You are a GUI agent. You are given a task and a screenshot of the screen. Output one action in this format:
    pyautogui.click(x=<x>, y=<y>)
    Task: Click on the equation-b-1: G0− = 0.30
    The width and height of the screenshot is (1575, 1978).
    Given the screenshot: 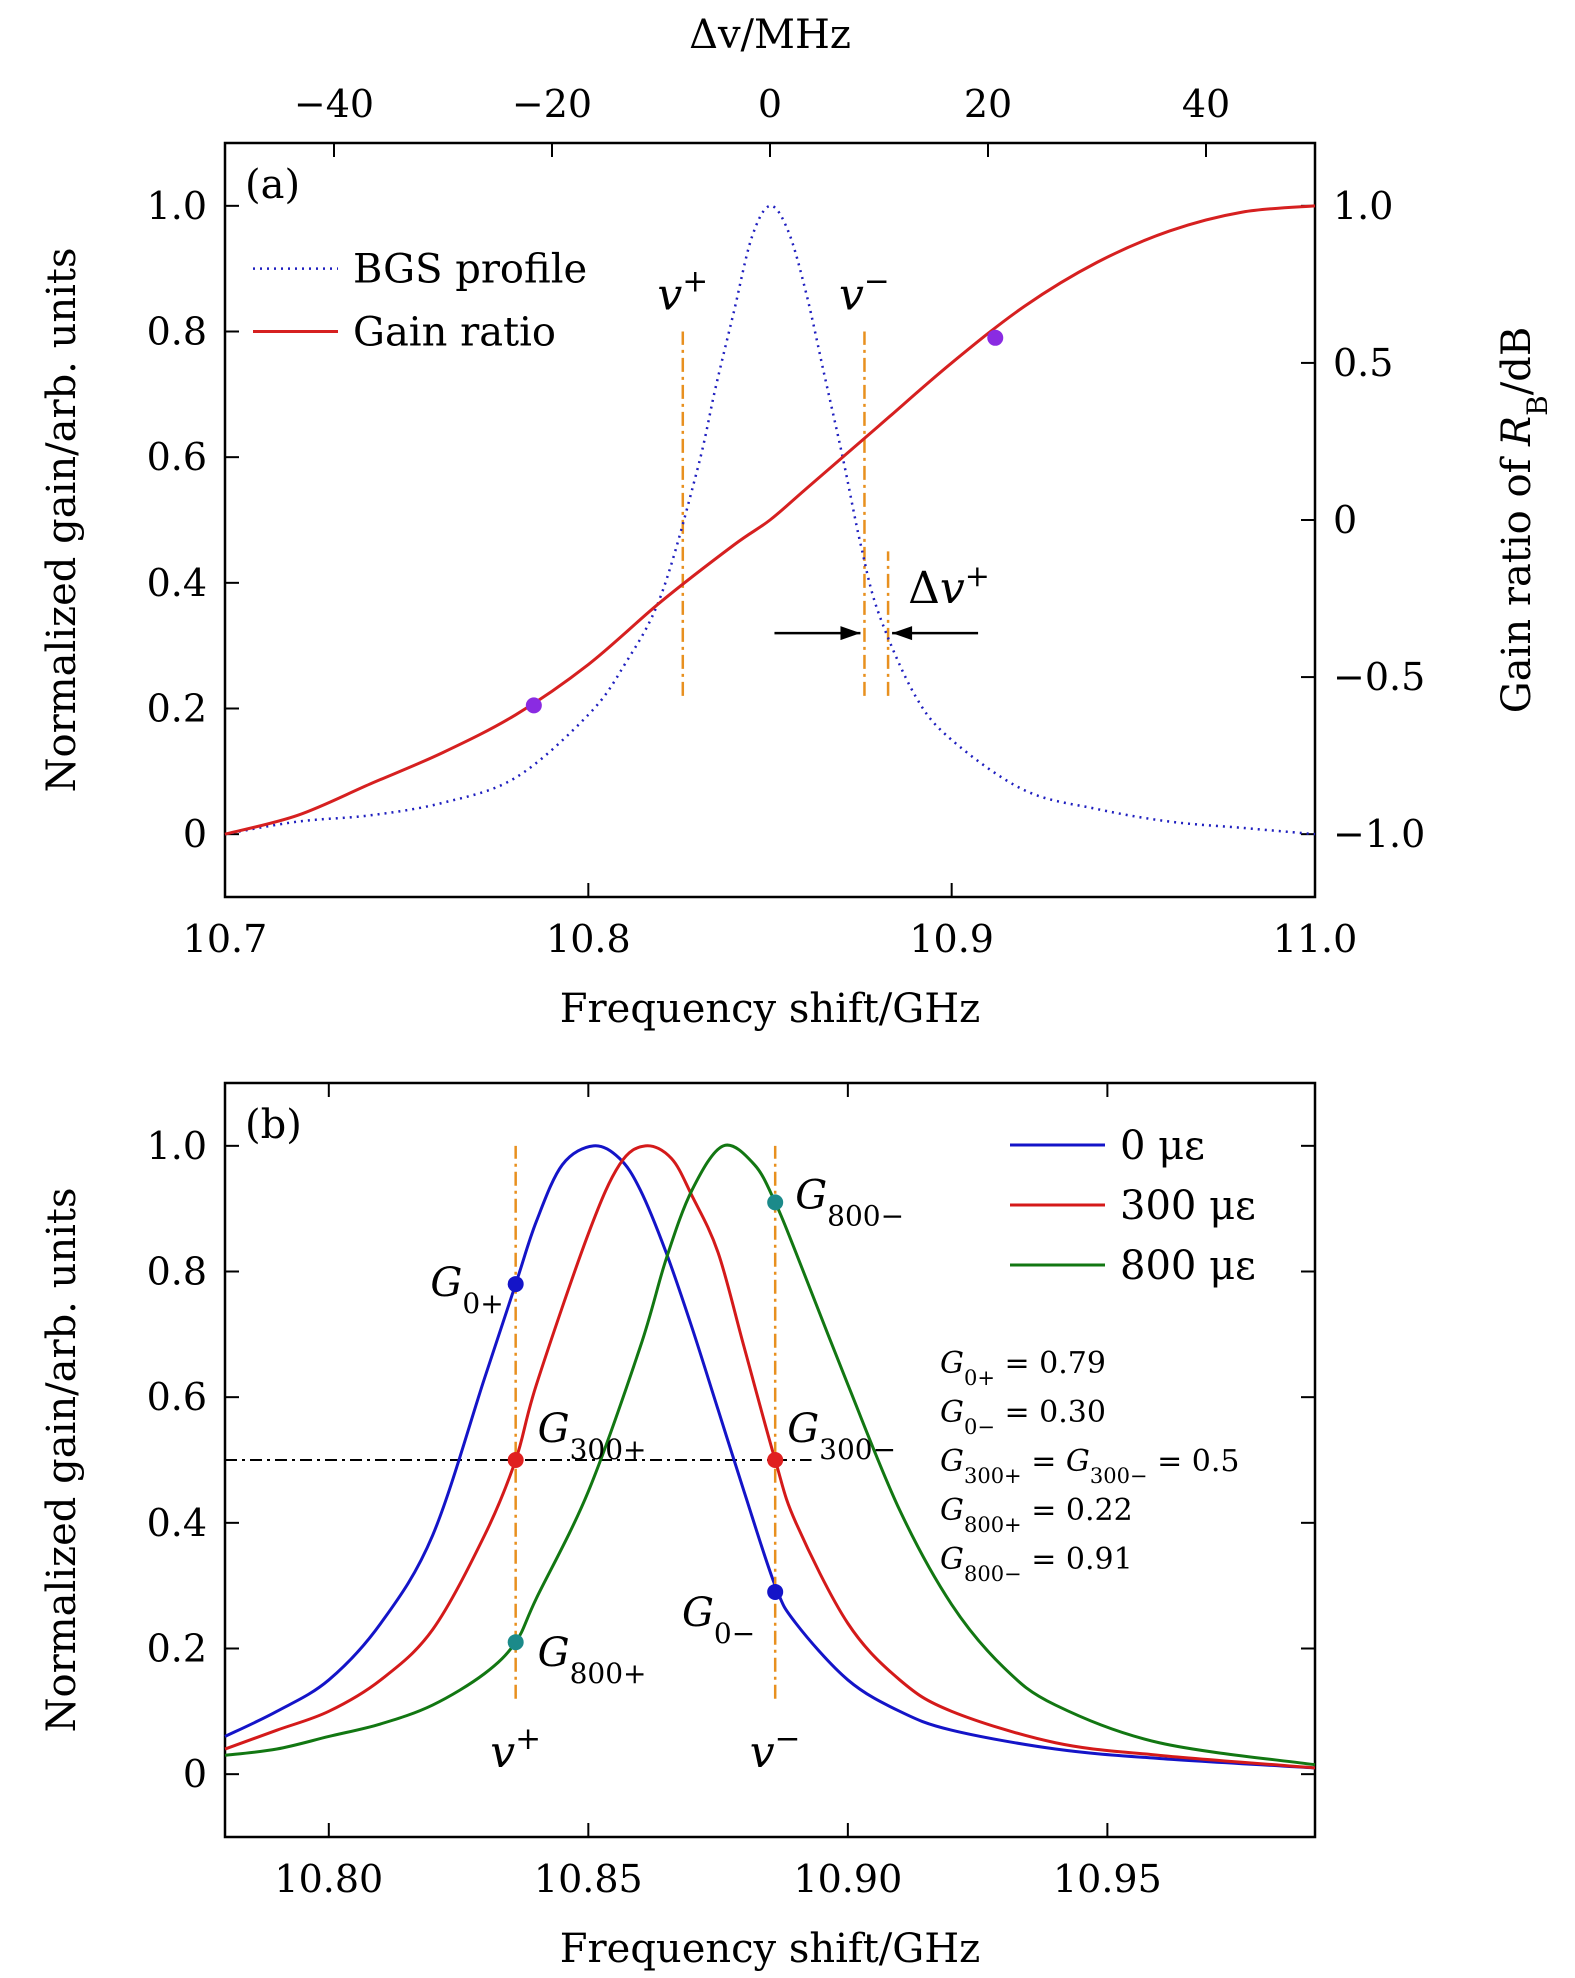 What is the action you would take?
    pyautogui.click(x=1023, y=1417)
    